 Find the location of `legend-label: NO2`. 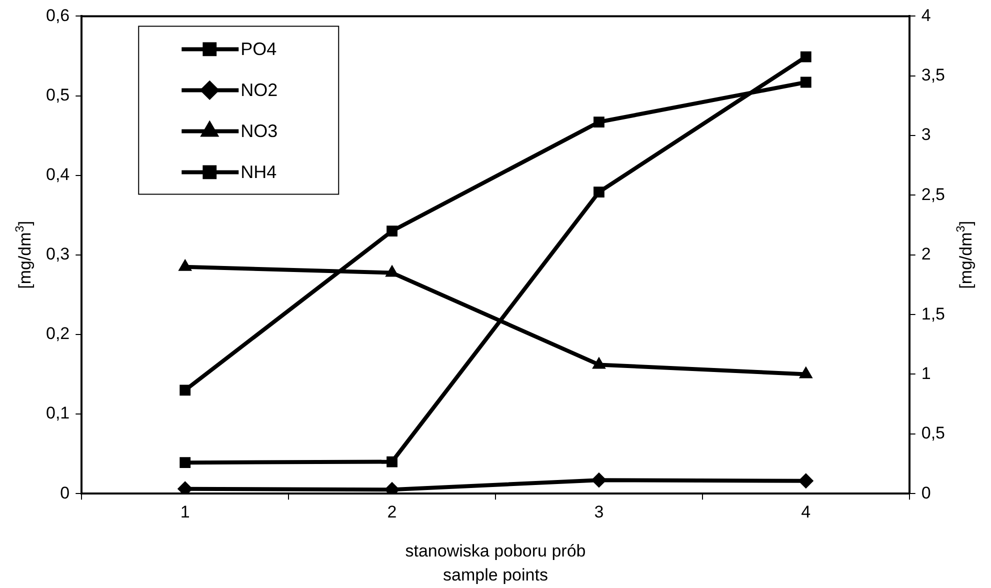

legend-label: NO2 is located at coordinates (259, 90).